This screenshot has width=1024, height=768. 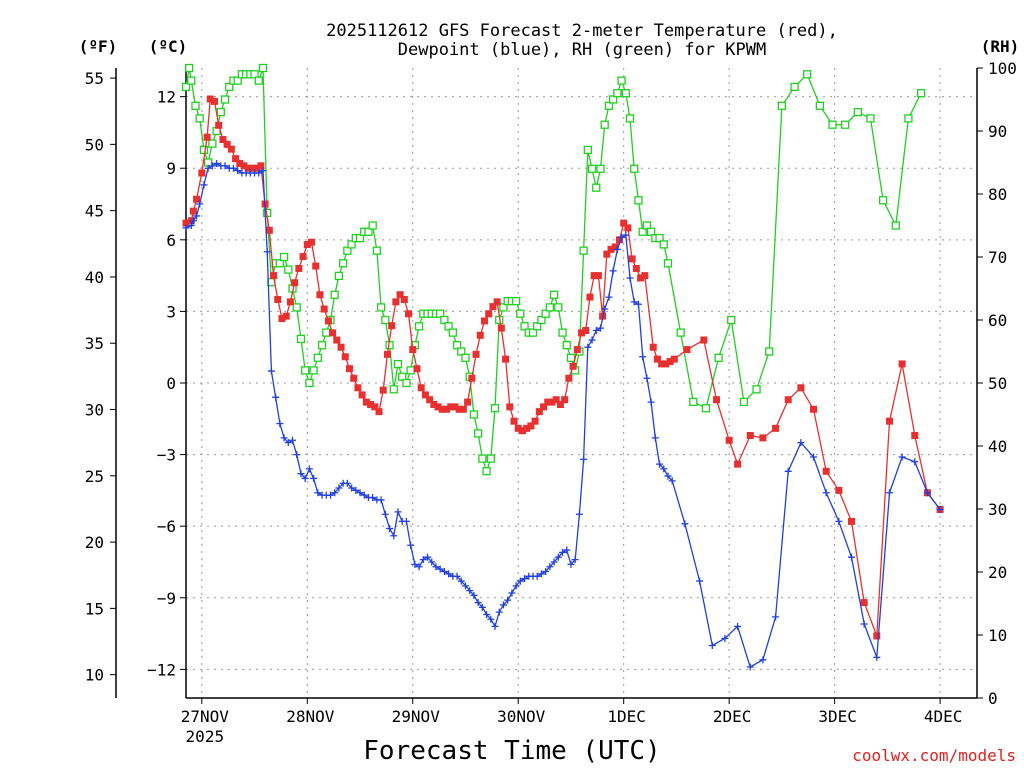 What do you see at coordinates (94, 144) in the screenshot?
I see `fahrenheit-tick-label: 50` at bounding box center [94, 144].